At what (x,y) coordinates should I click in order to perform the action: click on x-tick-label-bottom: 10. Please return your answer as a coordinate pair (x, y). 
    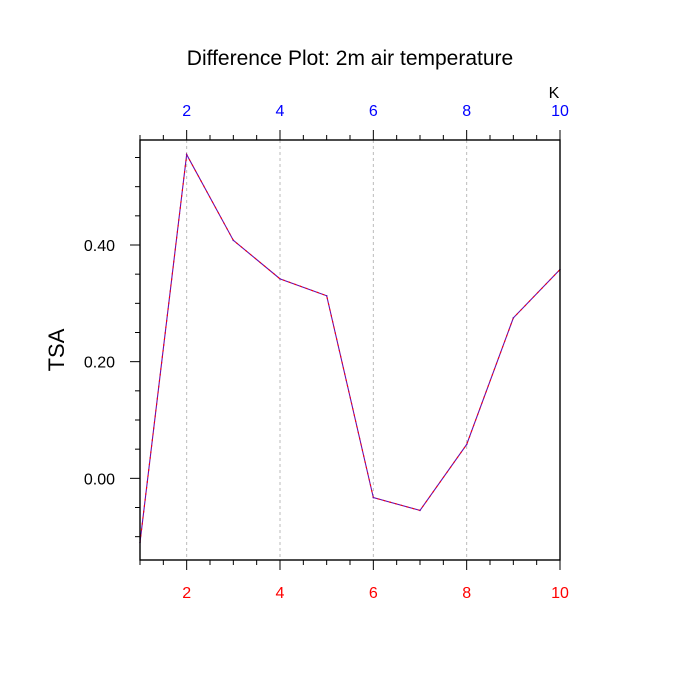
    Looking at the image, I should click on (560, 593).